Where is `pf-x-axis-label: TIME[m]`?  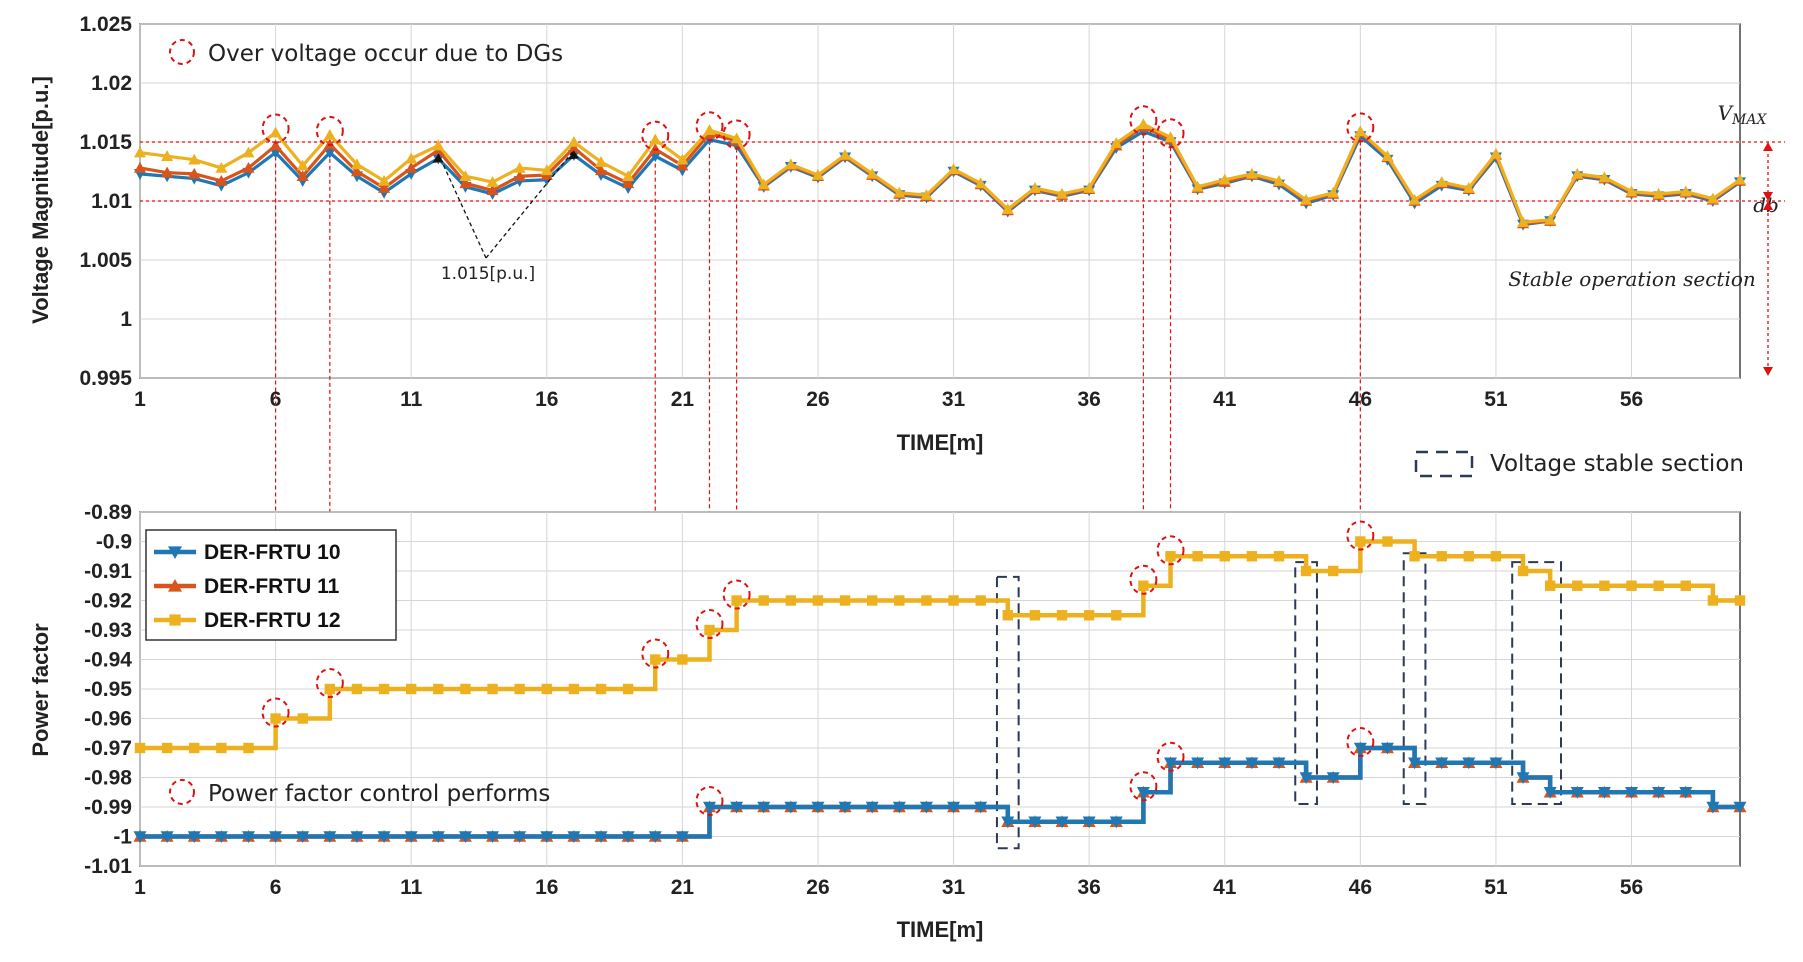 pf-x-axis-label: TIME[m] is located at coordinates (940, 929).